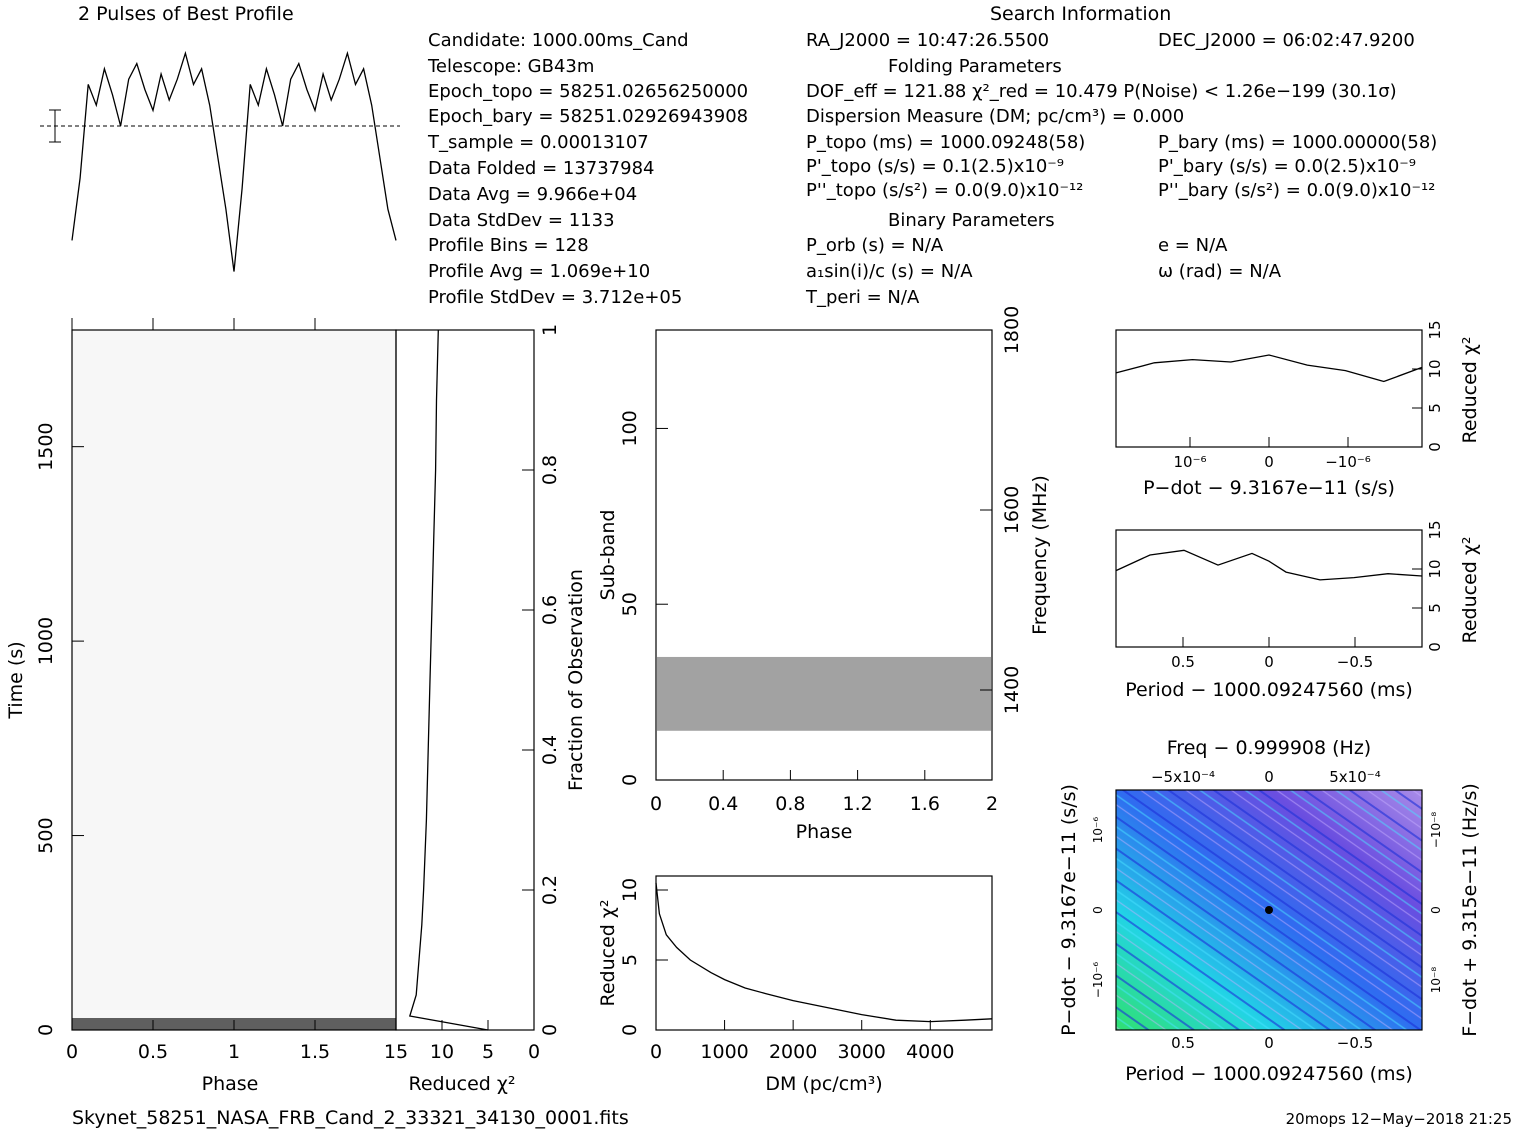 The width and height of the screenshot is (1517, 1133). What do you see at coordinates (1435, 447) in the screenshot?
I see `pd-plot-ytick-label: 0` at bounding box center [1435, 447].